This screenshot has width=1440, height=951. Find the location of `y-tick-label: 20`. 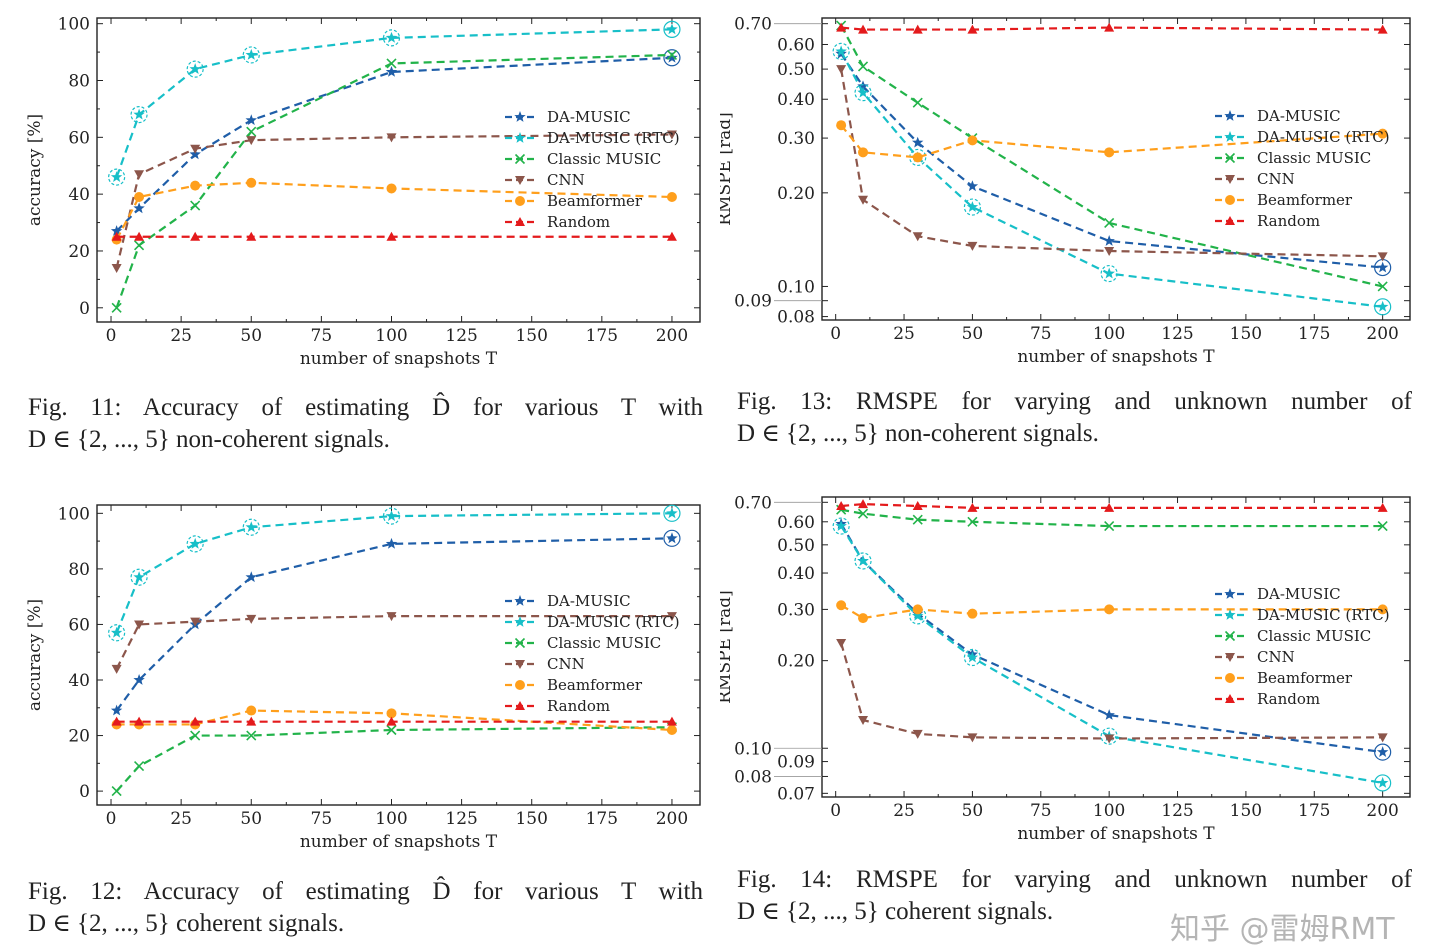

y-tick-label: 20 is located at coordinates (79, 252).